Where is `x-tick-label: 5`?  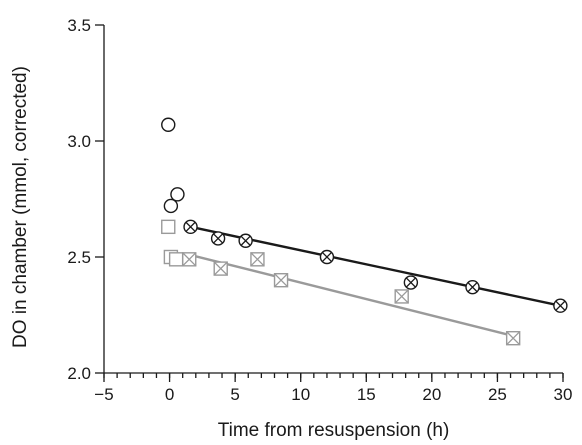 x-tick-label: 5 is located at coordinates (234, 394).